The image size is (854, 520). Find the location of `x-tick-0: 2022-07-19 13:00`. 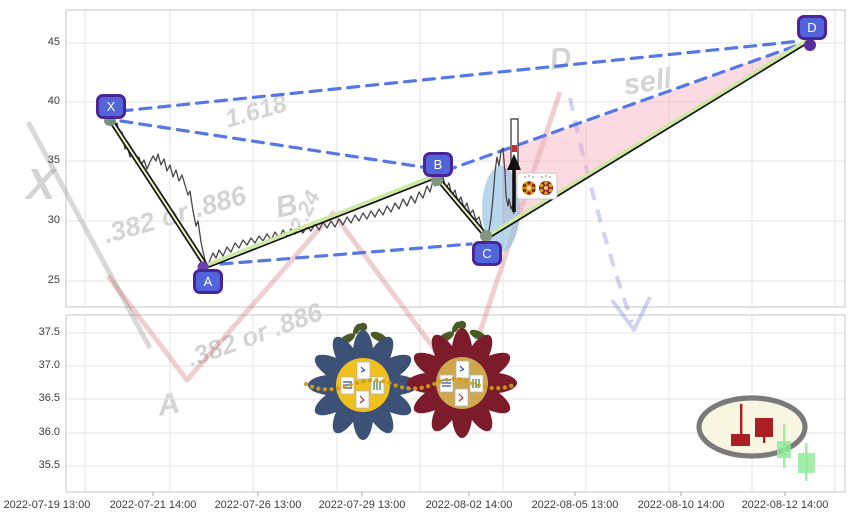

x-tick-0: 2022-07-19 13:00 is located at coordinates (47, 505).